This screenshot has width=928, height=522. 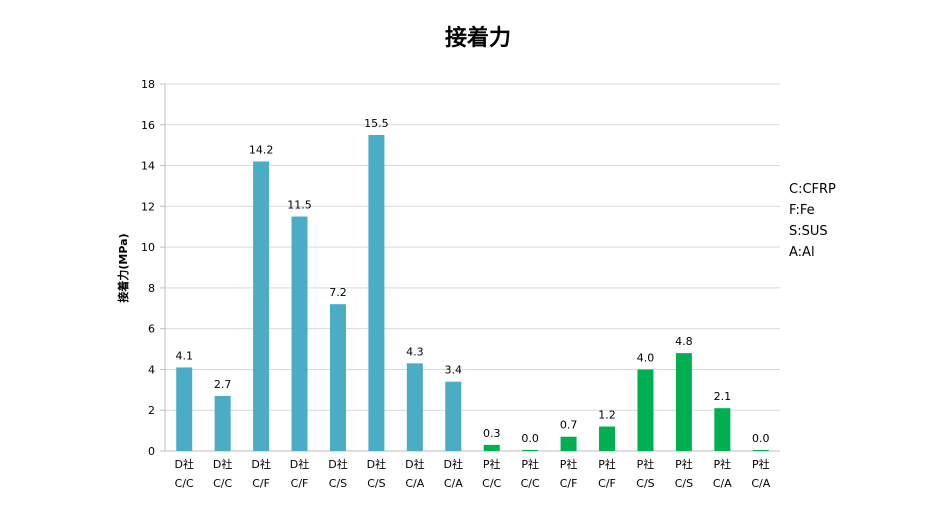 I want to click on material-note: F:Fe, so click(x=802, y=210).